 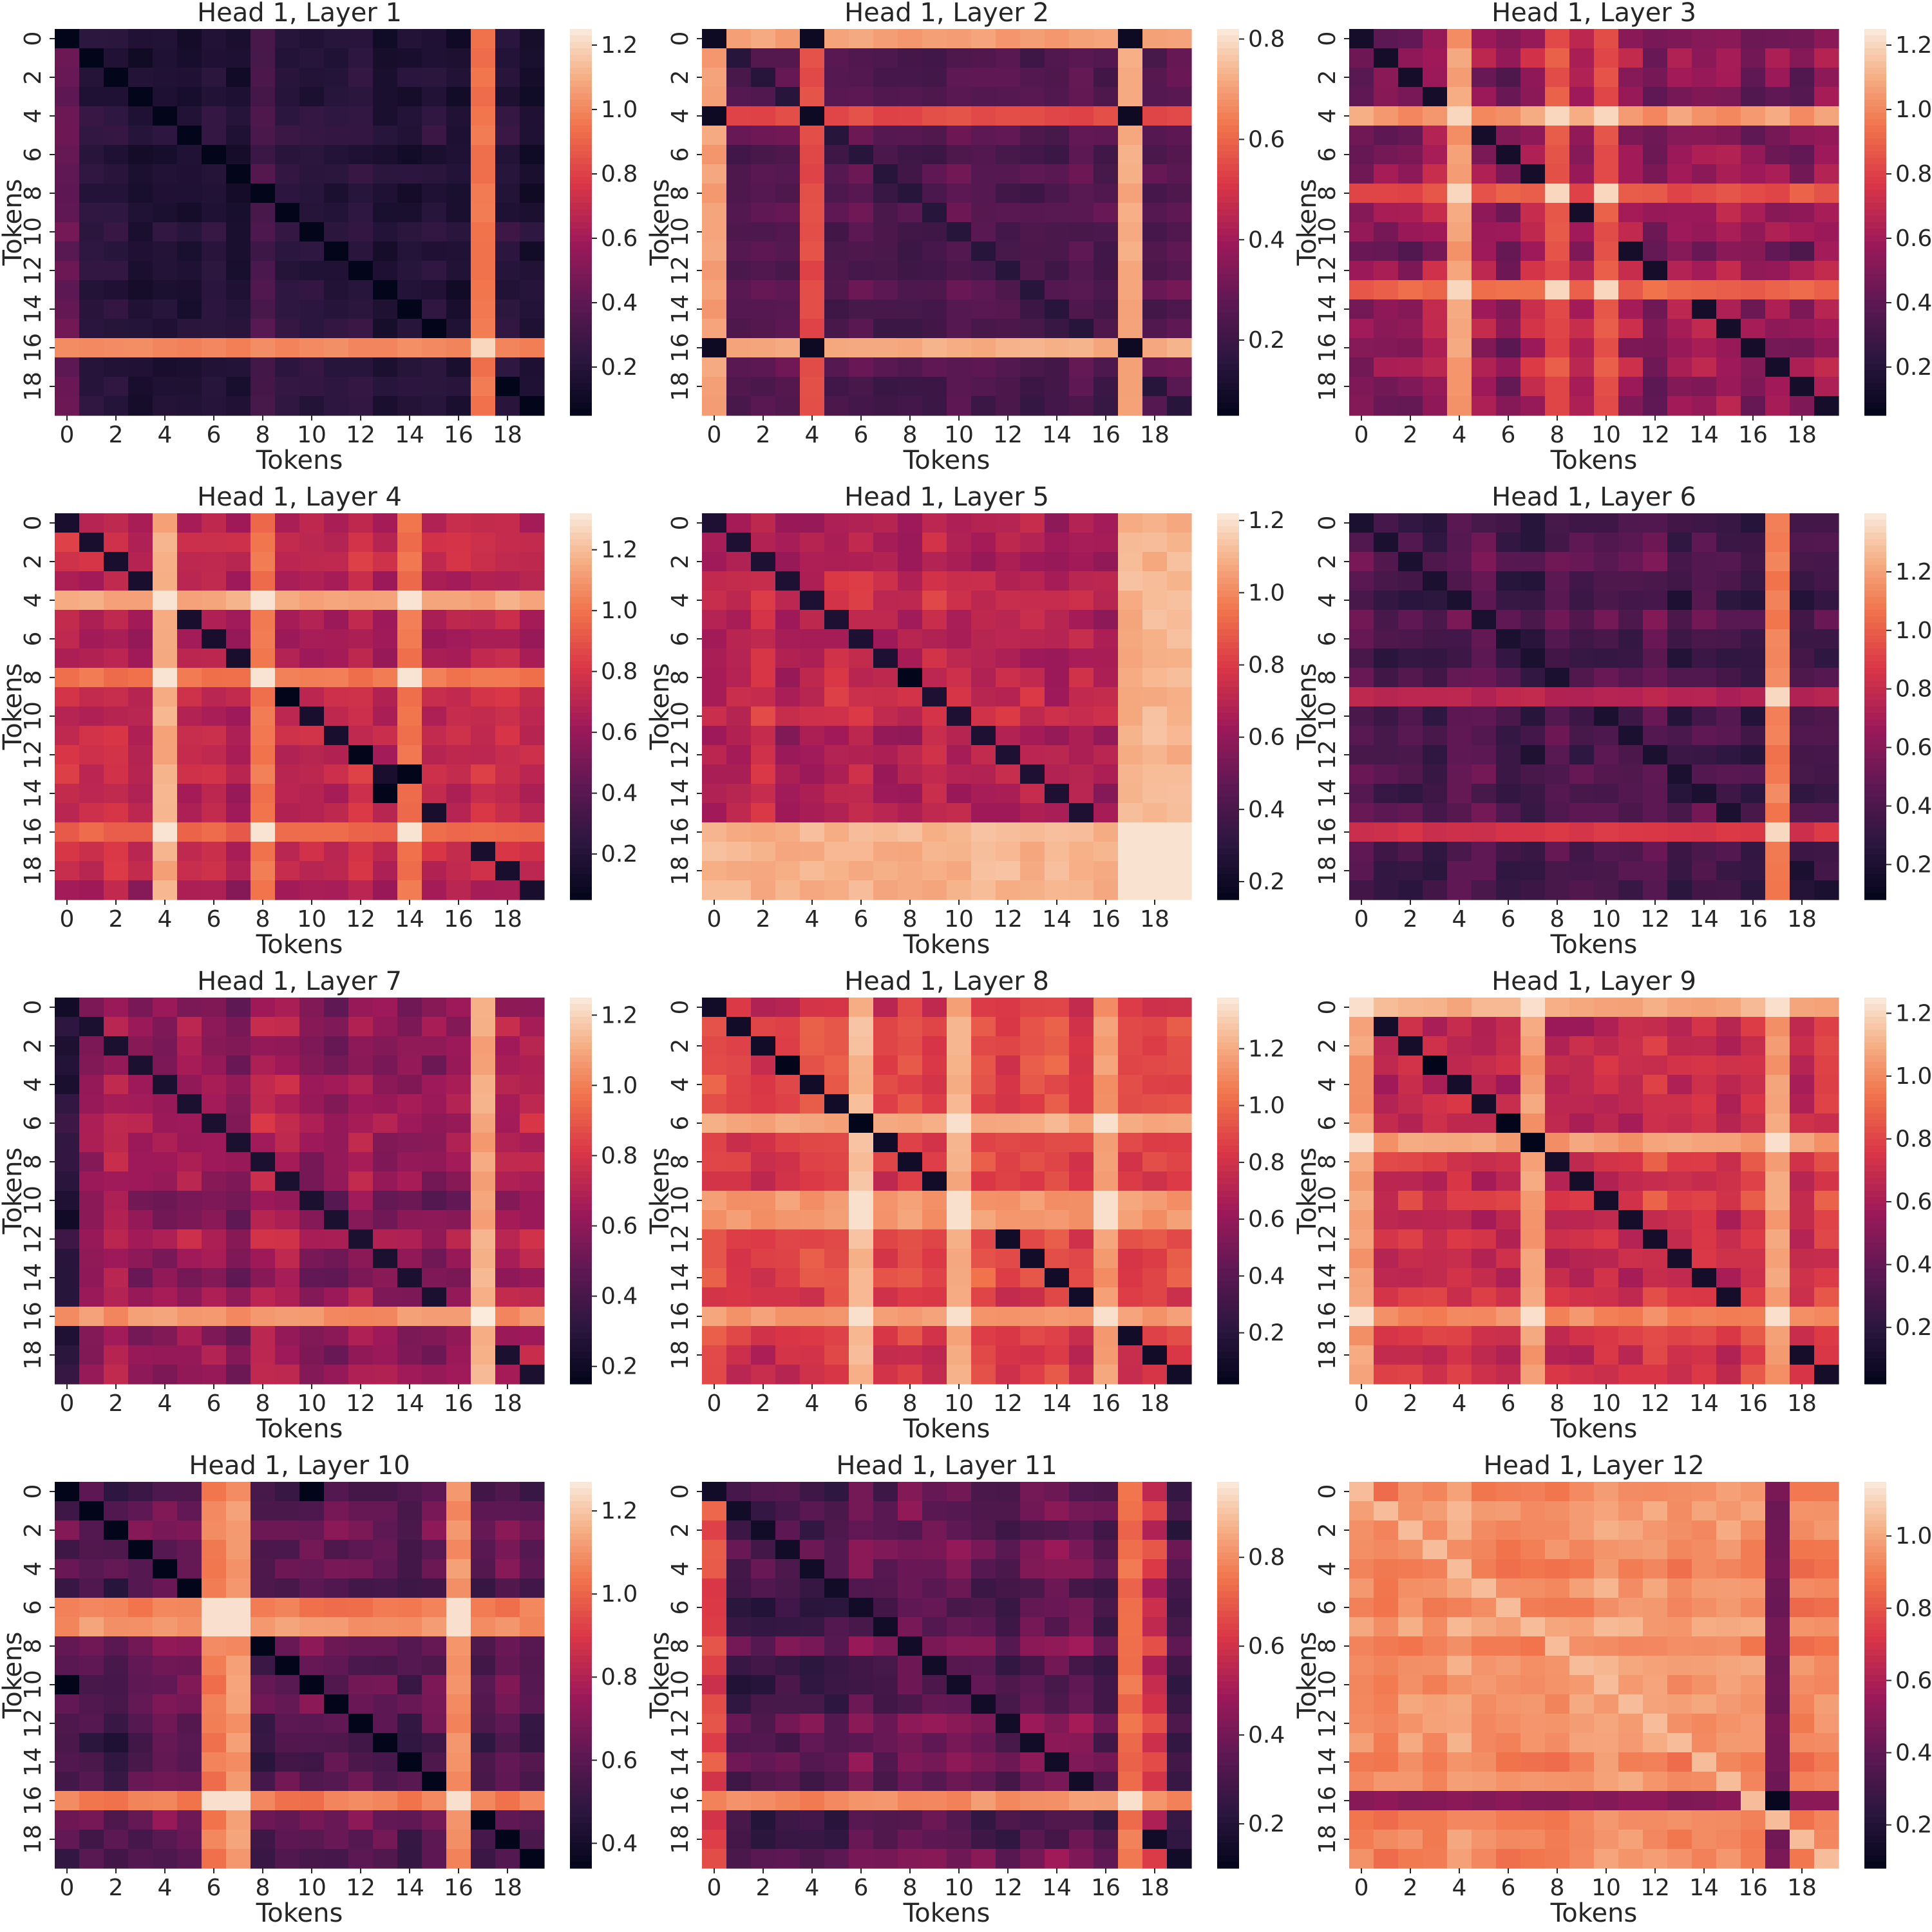 I want to click on colorbar-tick-label: 0.8, so click(x=1266, y=1163).